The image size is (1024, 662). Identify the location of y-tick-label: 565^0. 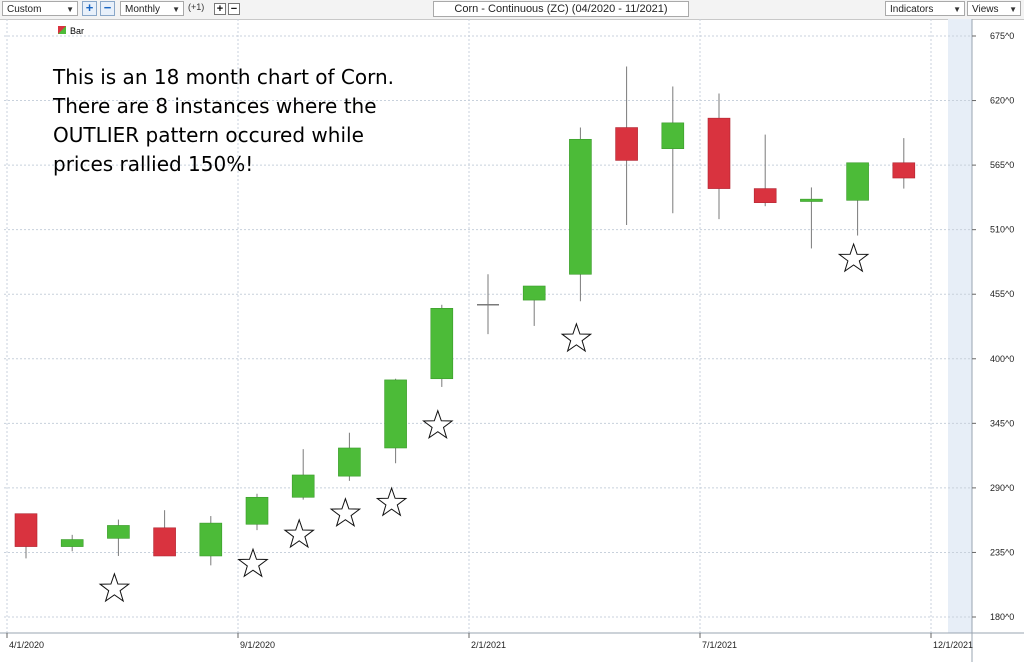
(1002, 165).